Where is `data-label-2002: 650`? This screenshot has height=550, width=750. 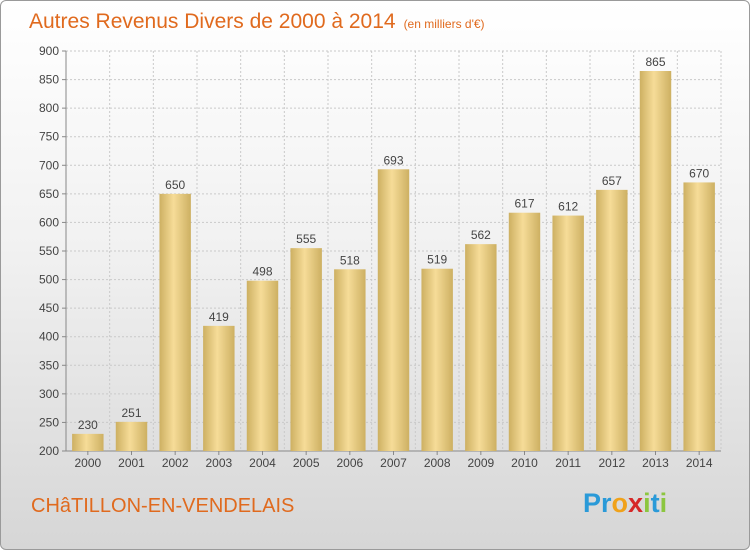 data-label-2002: 650 is located at coordinates (175, 185).